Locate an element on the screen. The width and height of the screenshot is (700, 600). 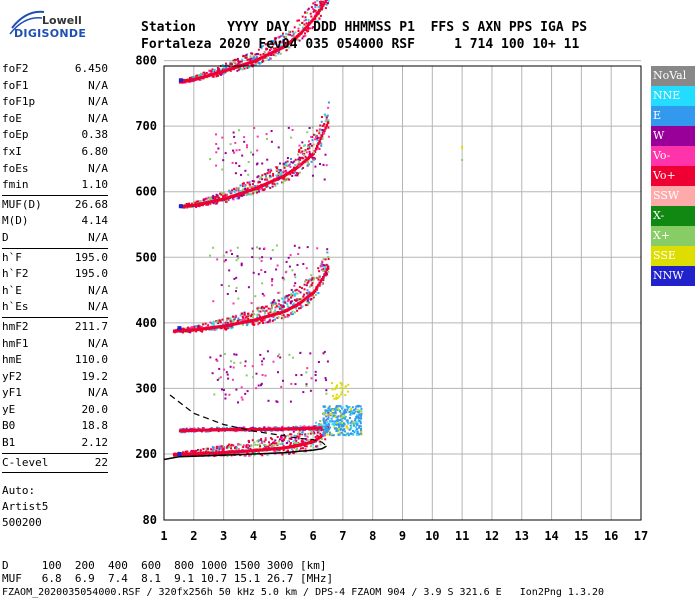
x-tick-label: 10 is located at coordinates (432, 536).